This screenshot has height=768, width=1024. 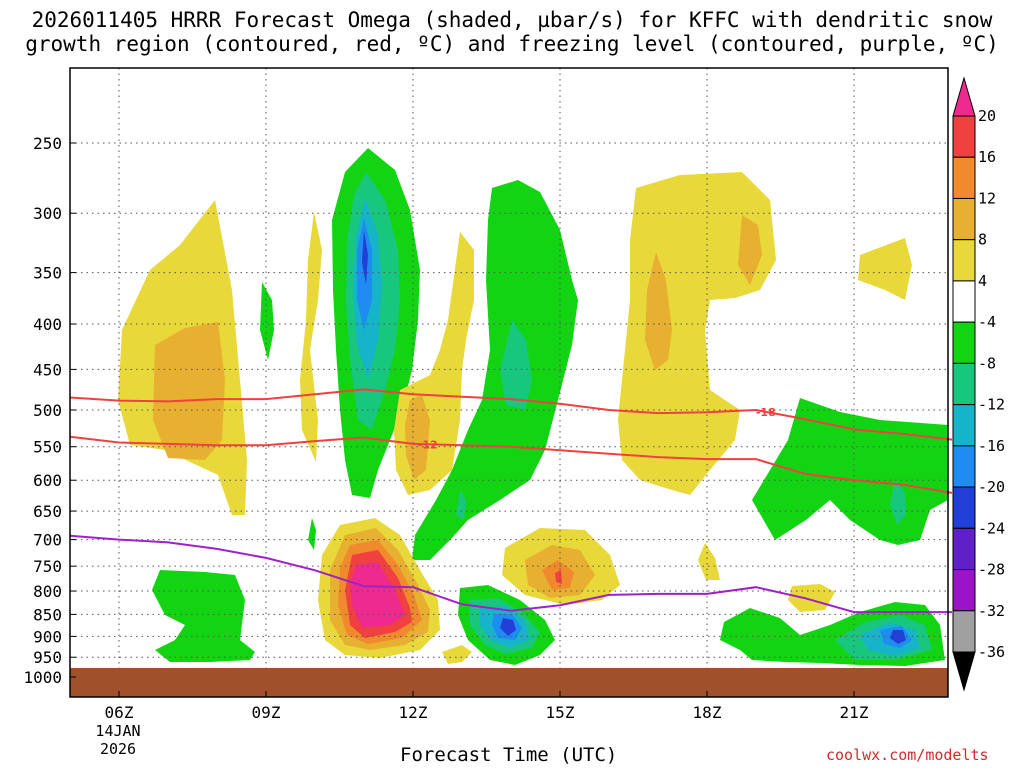 What do you see at coordinates (119, 712) in the screenshot?
I see `x-tick-label-06Z: 06Z` at bounding box center [119, 712].